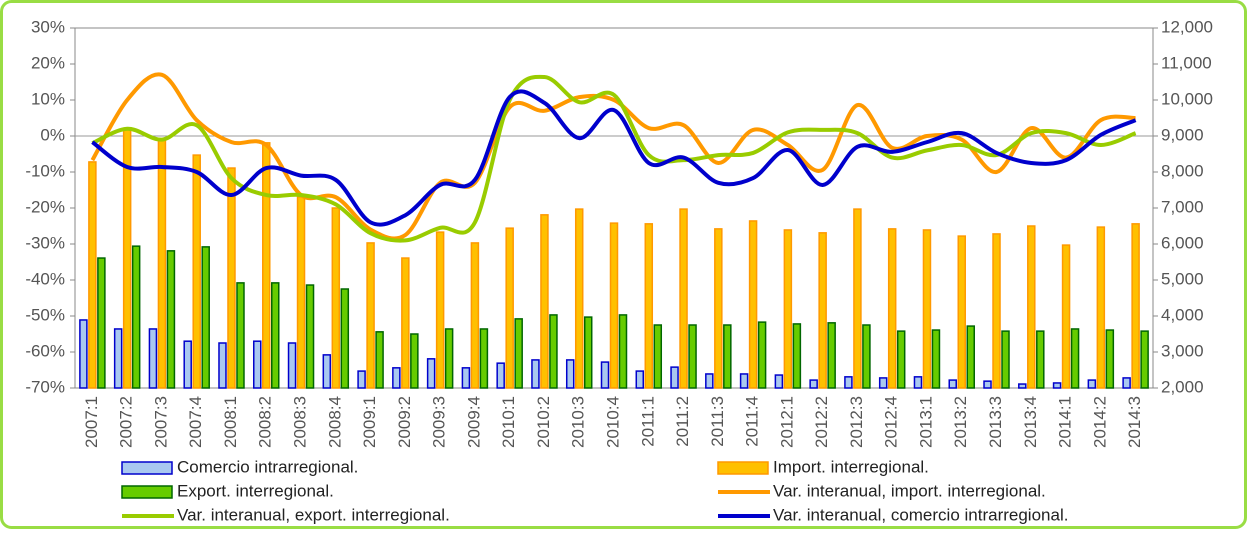 This screenshot has height=534, width=1247. What do you see at coordinates (1182, 134) in the screenshot?
I see `y2-tick-label: 9,000` at bounding box center [1182, 134].